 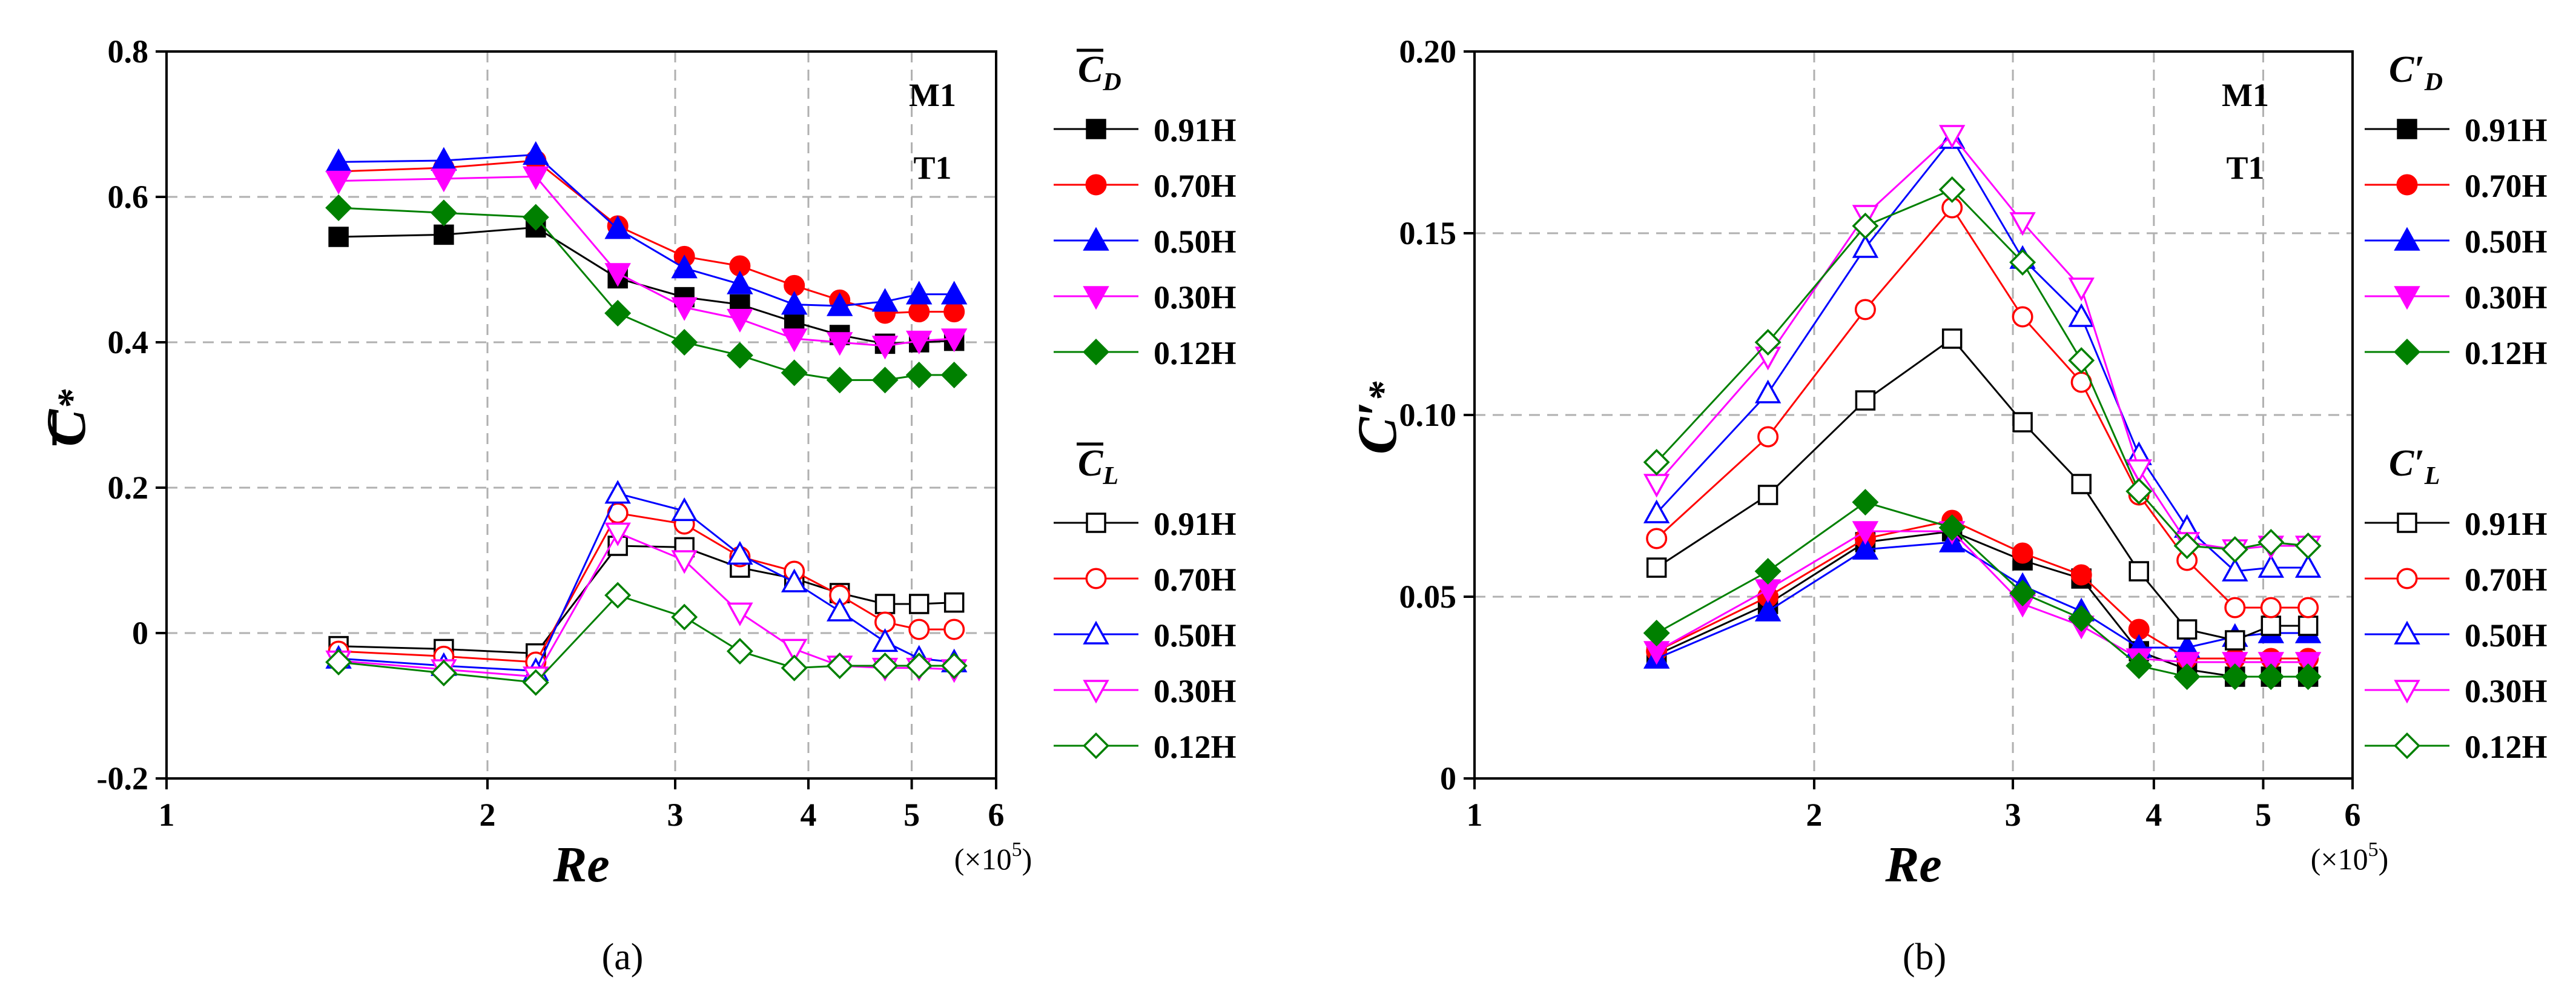 What do you see at coordinates (128, 342) in the screenshot?
I see `y-tick-label: 0.4` at bounding box center [128, 342].